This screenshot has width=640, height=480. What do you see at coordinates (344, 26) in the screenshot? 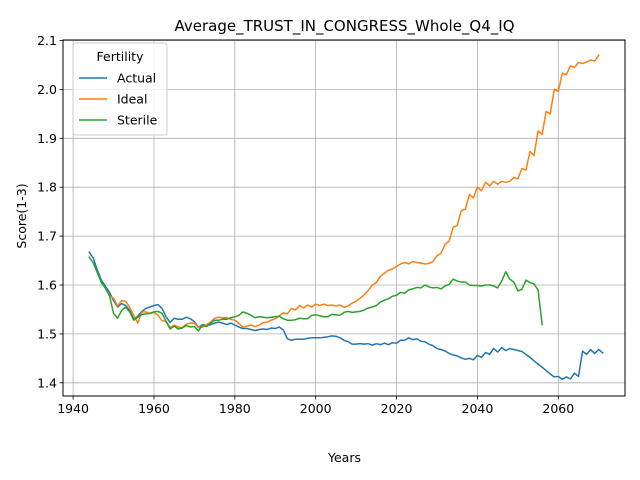
I see `chart-title: Average_TRUST_IN_CONGRESS_Whole_Q4_IQ` at bounding box center [344, 26].